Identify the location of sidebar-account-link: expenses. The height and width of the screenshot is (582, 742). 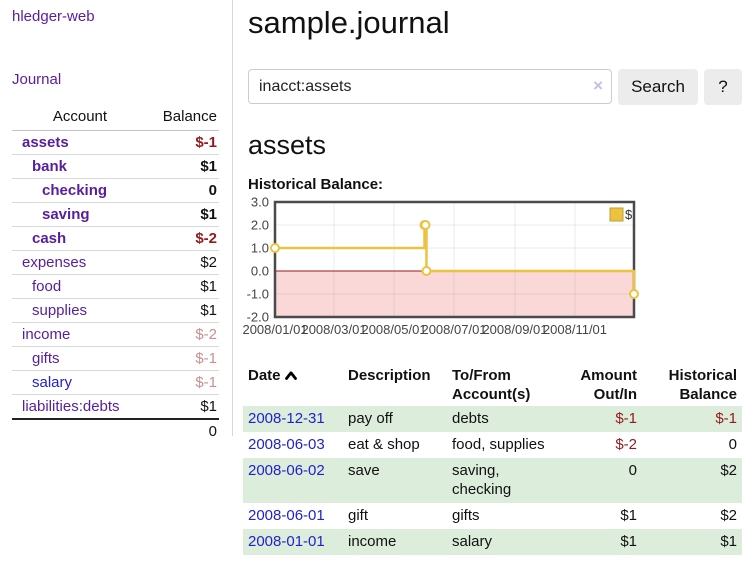
(54, 262).